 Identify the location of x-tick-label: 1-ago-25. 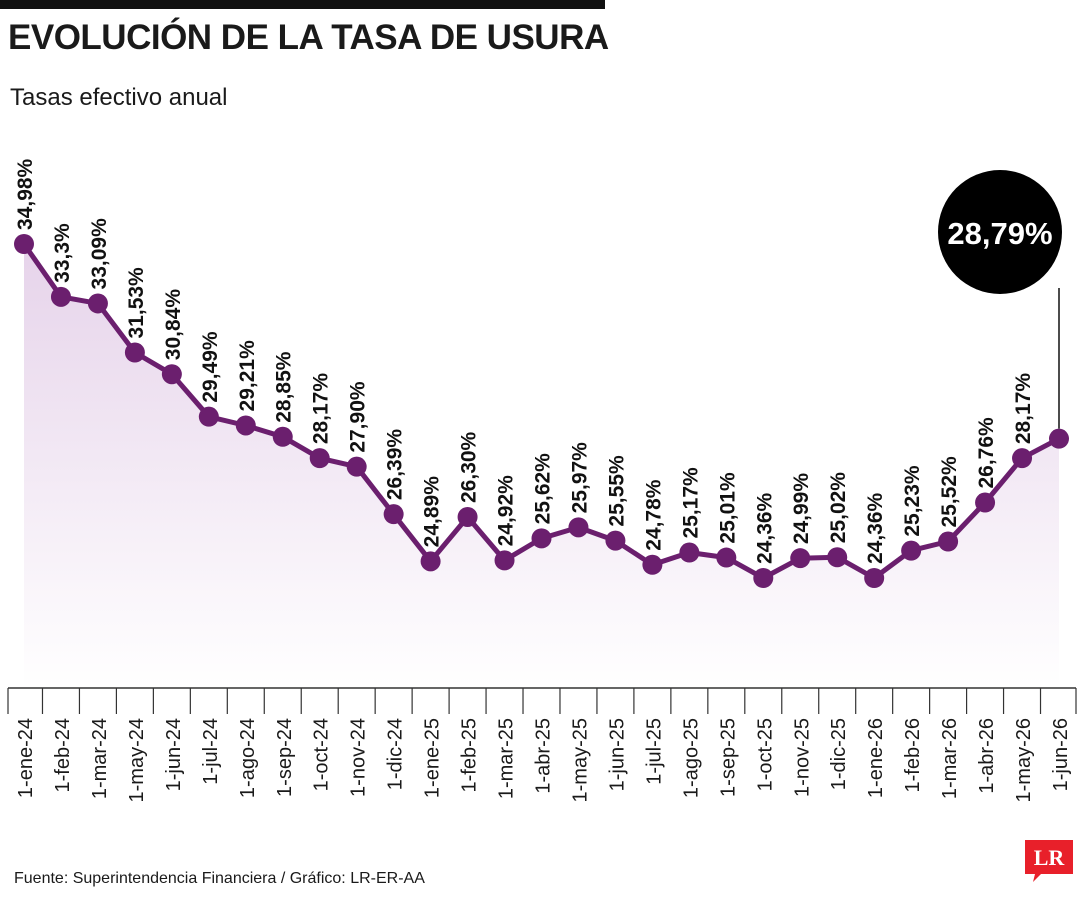
(691, 758).